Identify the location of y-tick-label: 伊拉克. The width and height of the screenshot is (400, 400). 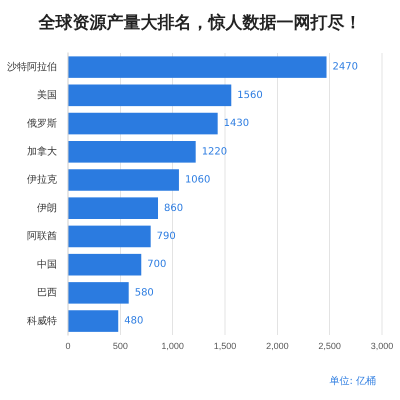
(42, 180).